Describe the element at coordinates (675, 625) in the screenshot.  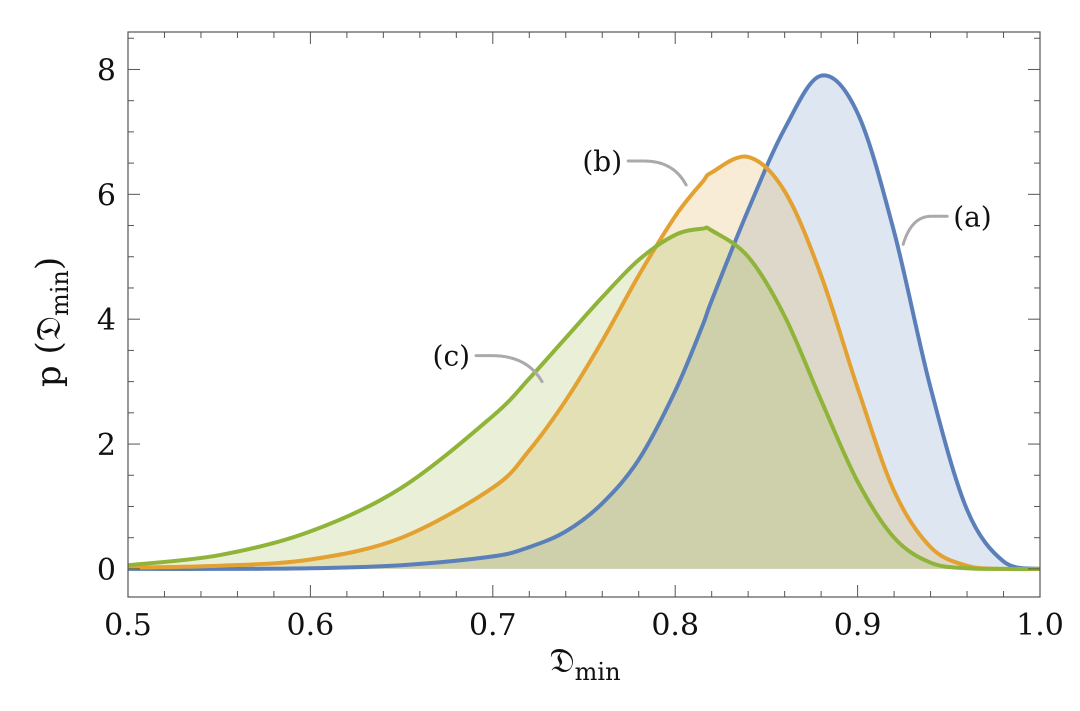
I see `x-tick-label: 0.8` at that location.